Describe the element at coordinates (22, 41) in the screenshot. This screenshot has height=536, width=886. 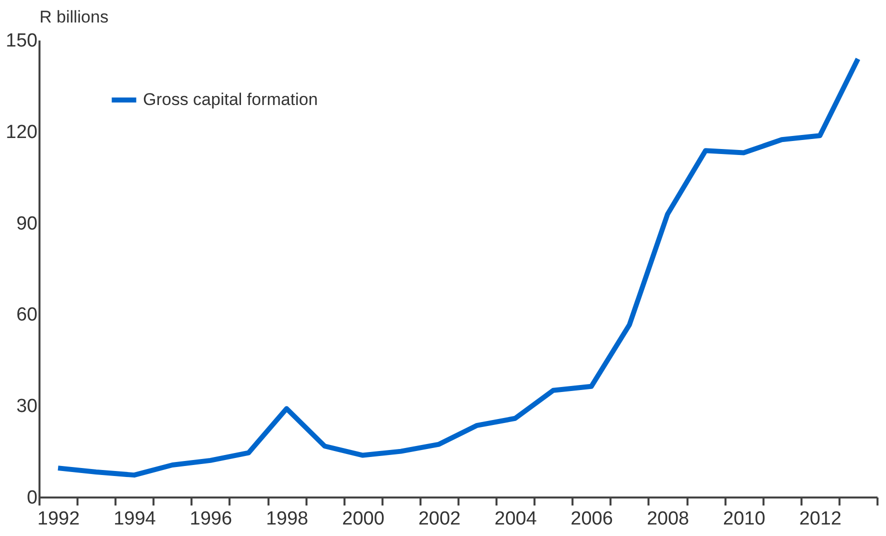
I see `y-tick-label: 150` at that location.